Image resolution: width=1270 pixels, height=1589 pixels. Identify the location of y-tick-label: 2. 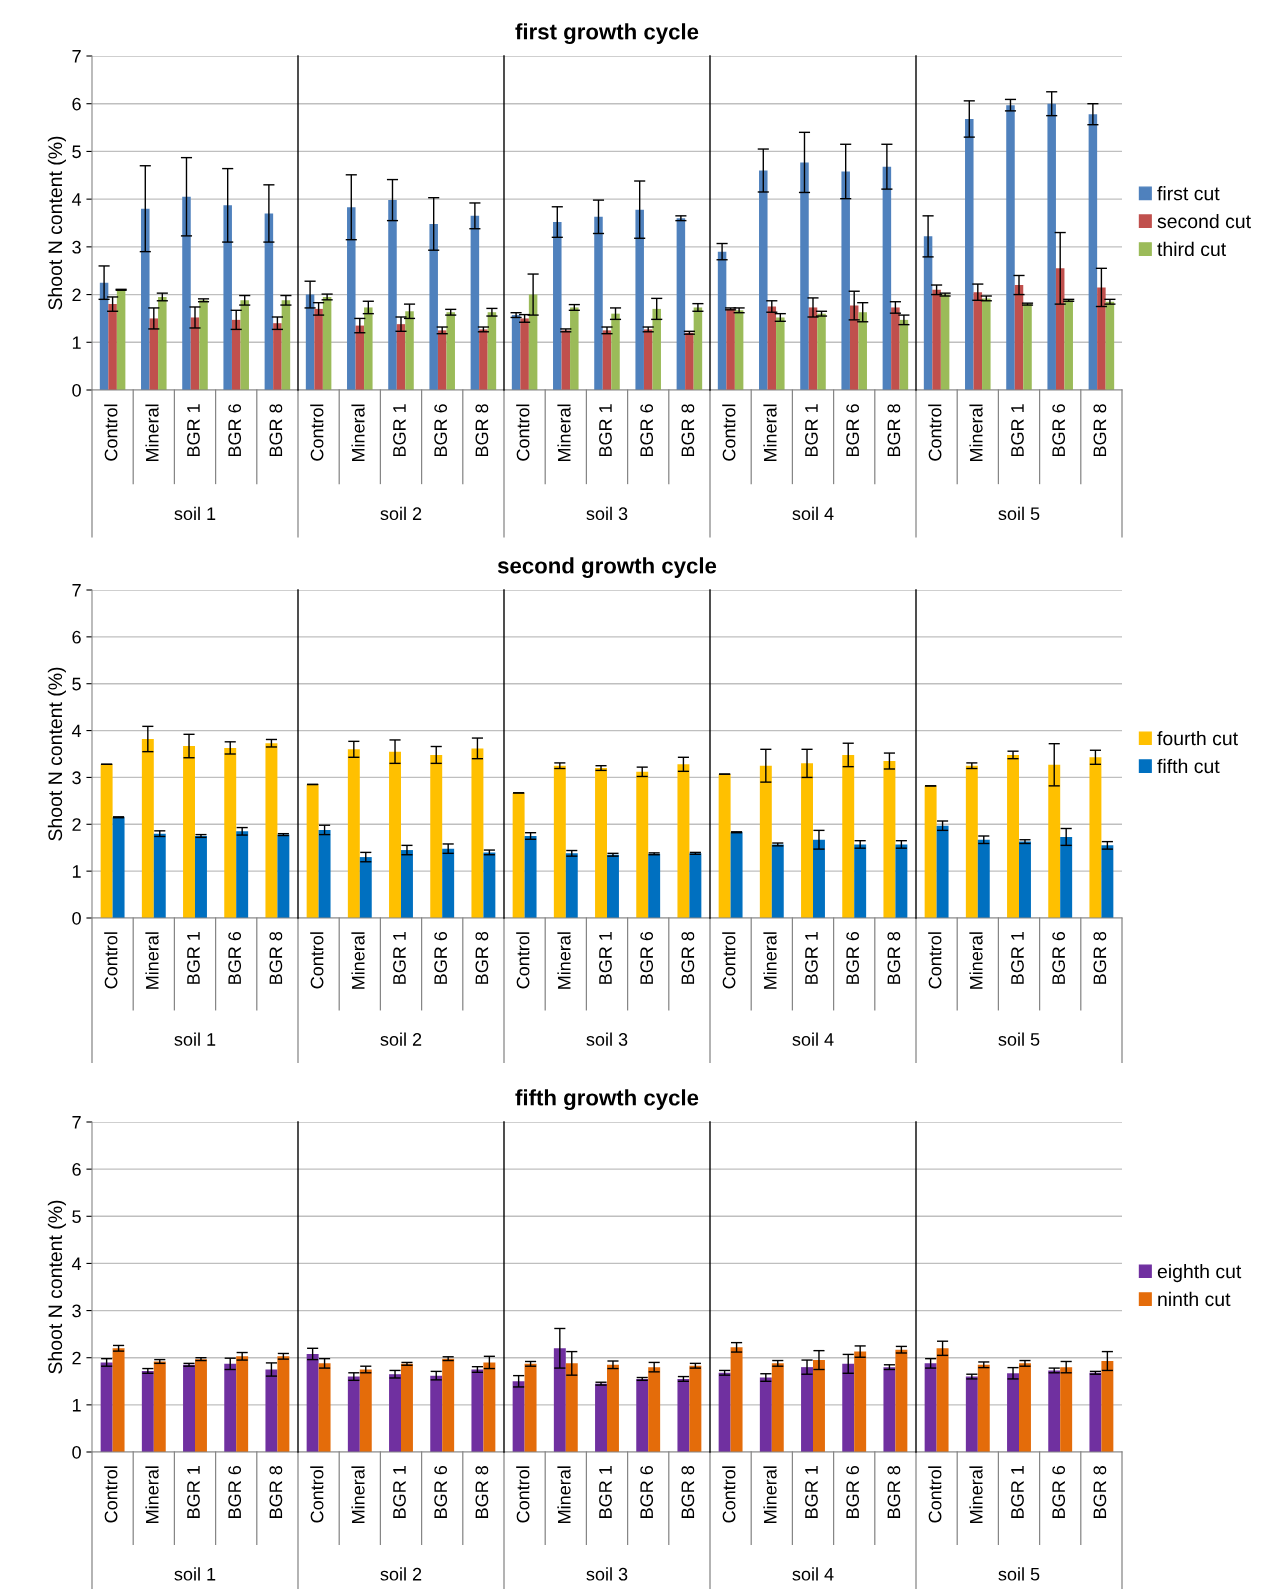
(76, 295).